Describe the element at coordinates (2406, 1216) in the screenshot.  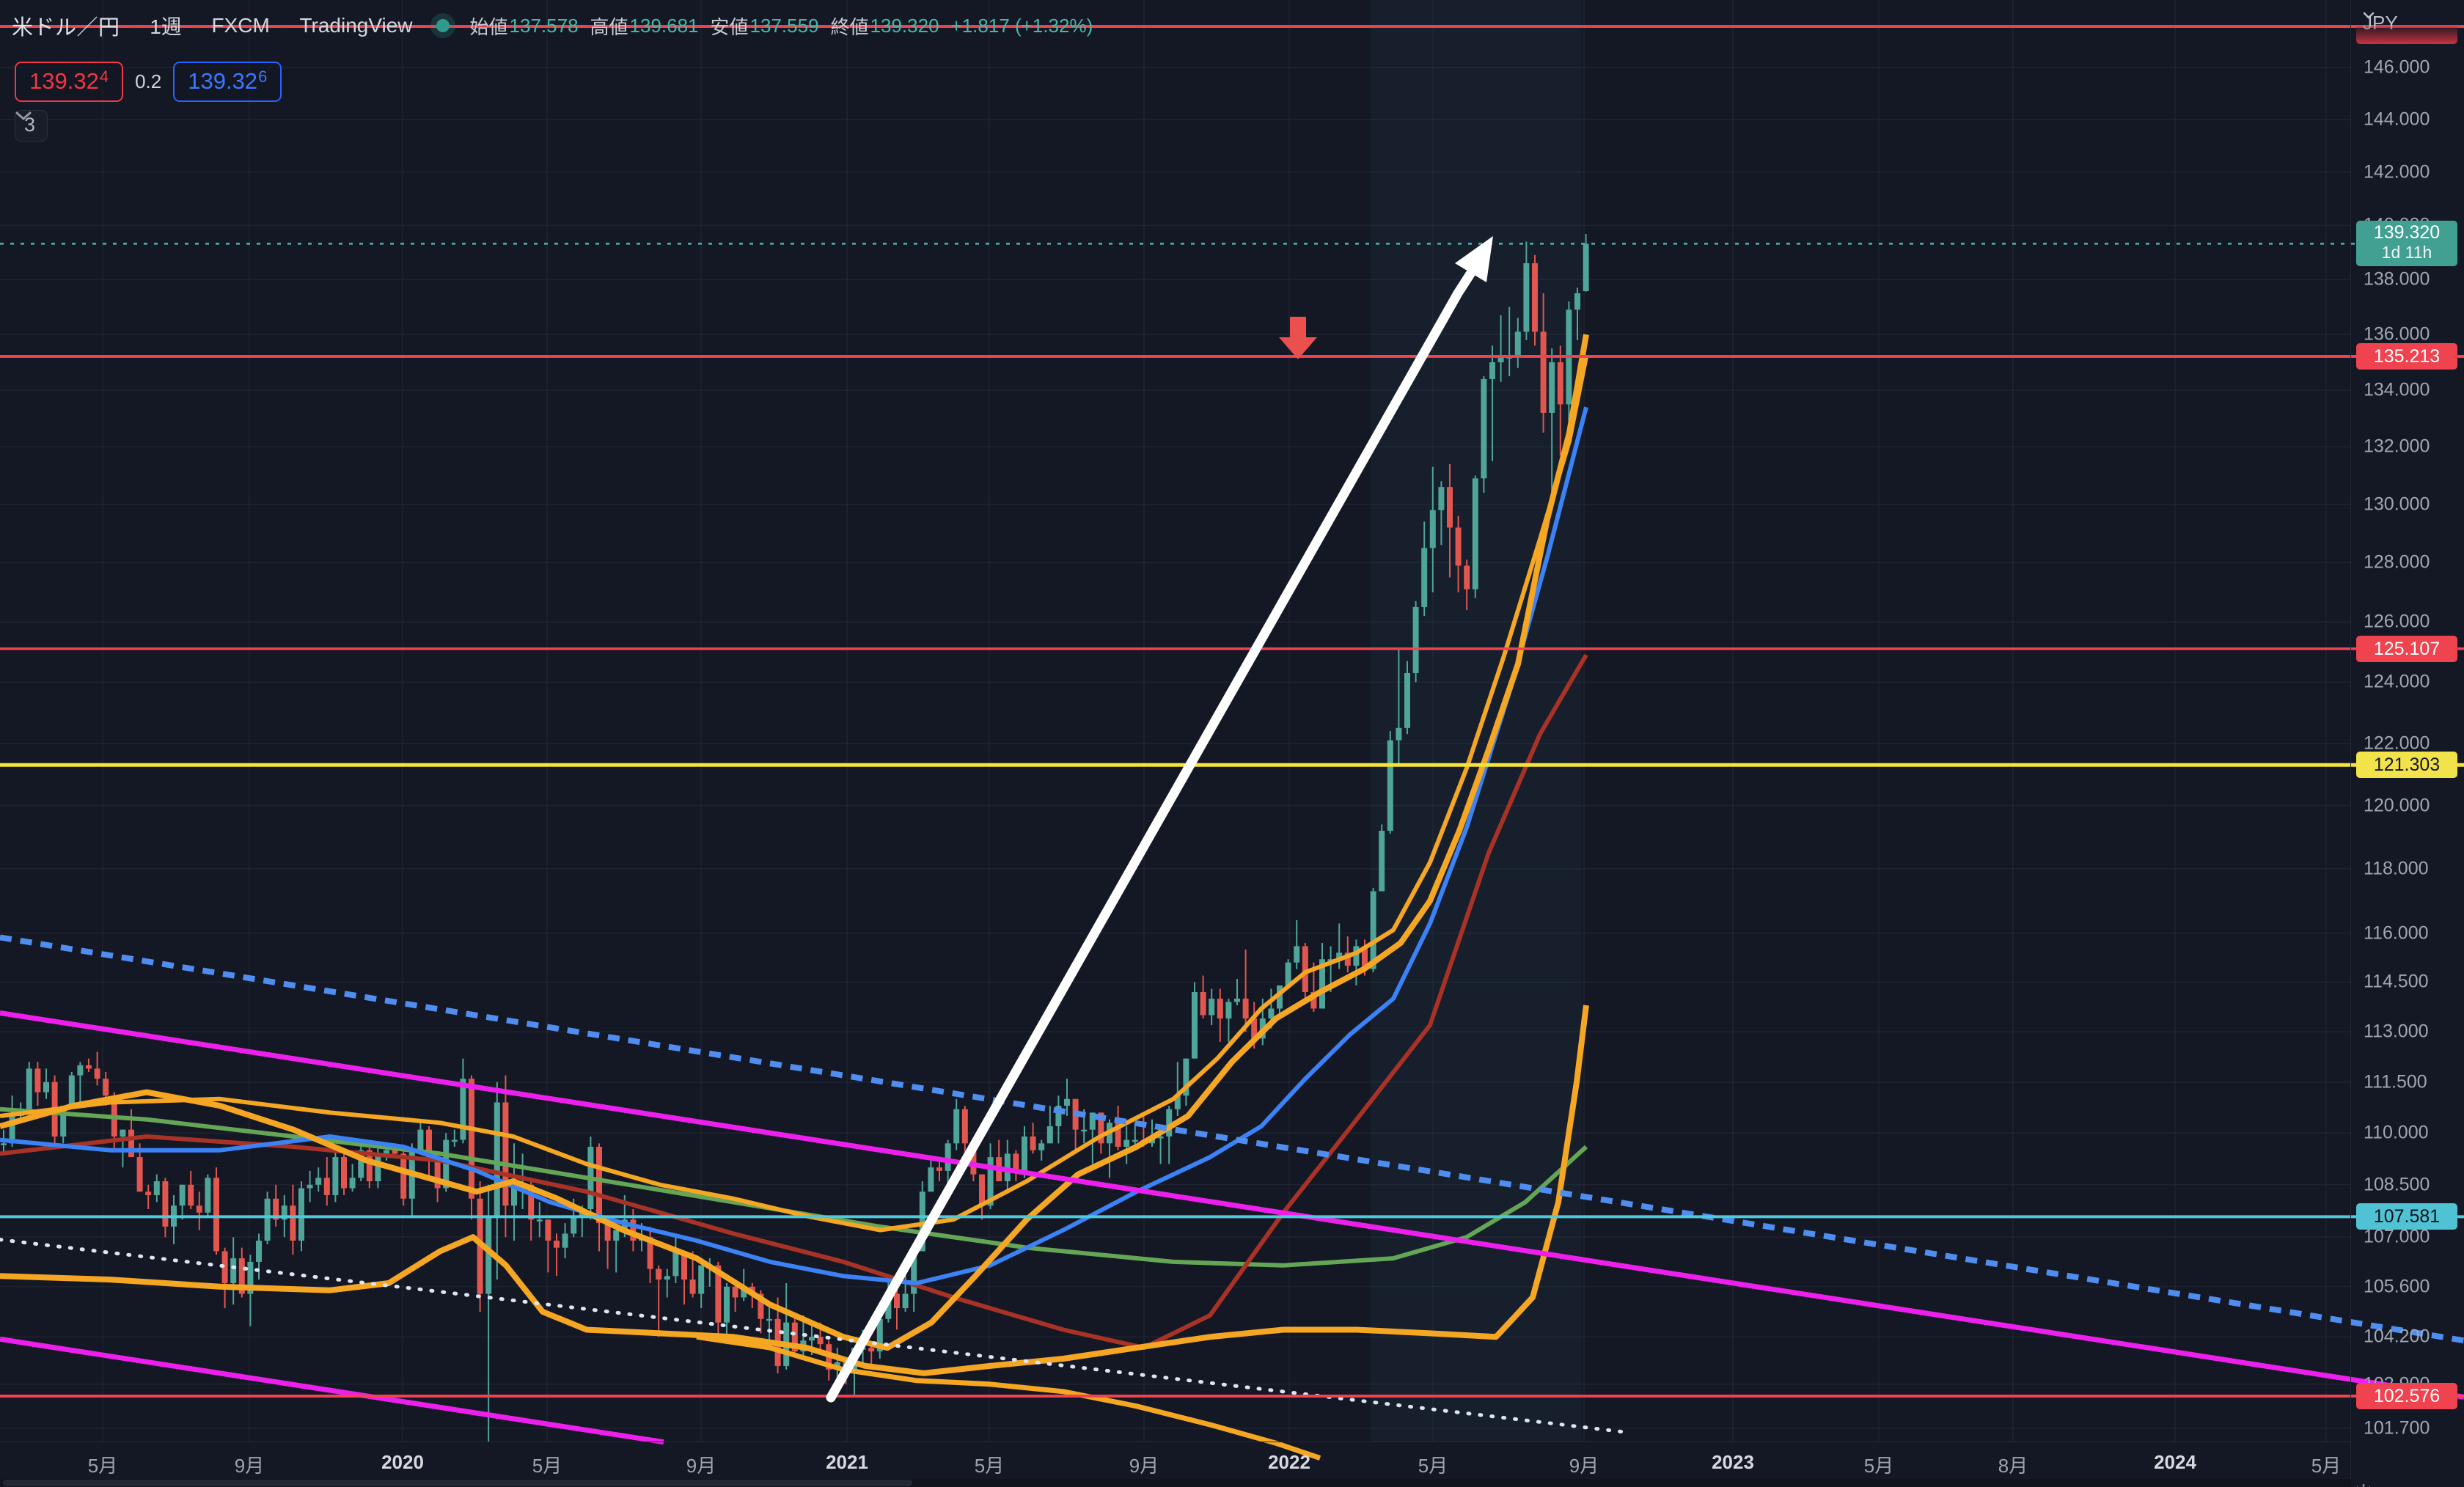
I see `level-price-badge: 107.581` at that location.